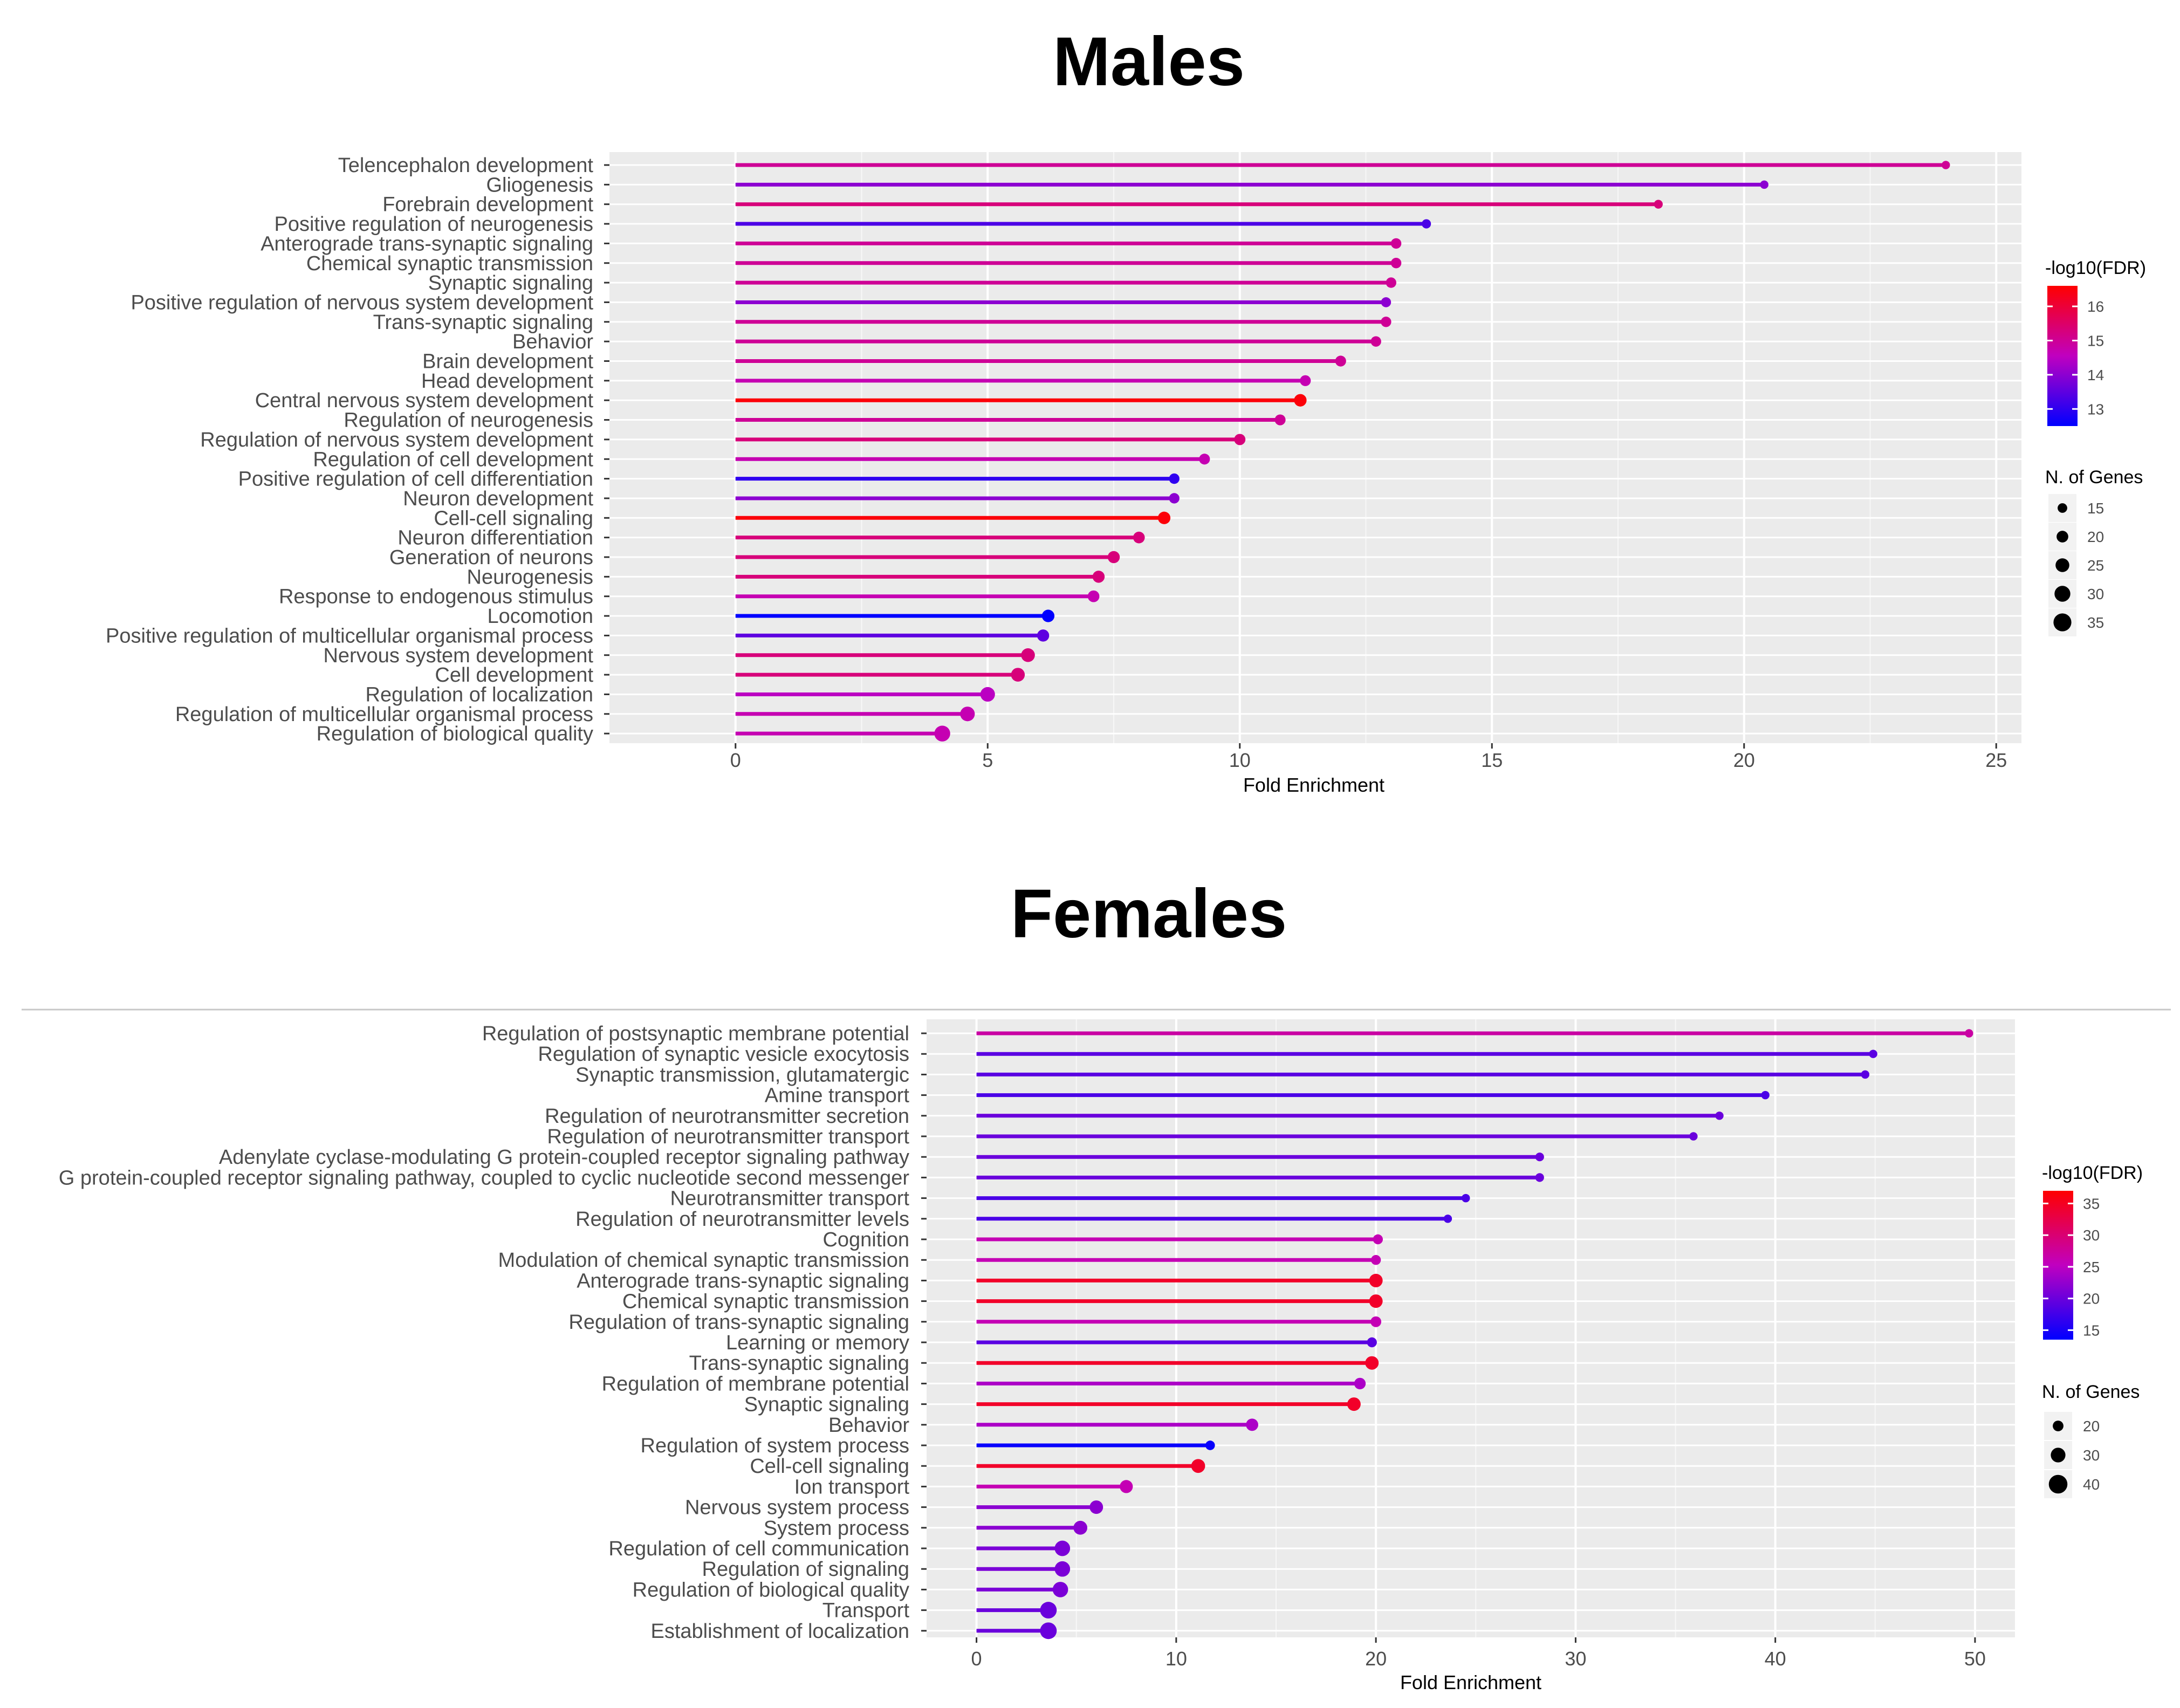  I want to click on category-label: Cell-cell signaling, so click(513, 518).